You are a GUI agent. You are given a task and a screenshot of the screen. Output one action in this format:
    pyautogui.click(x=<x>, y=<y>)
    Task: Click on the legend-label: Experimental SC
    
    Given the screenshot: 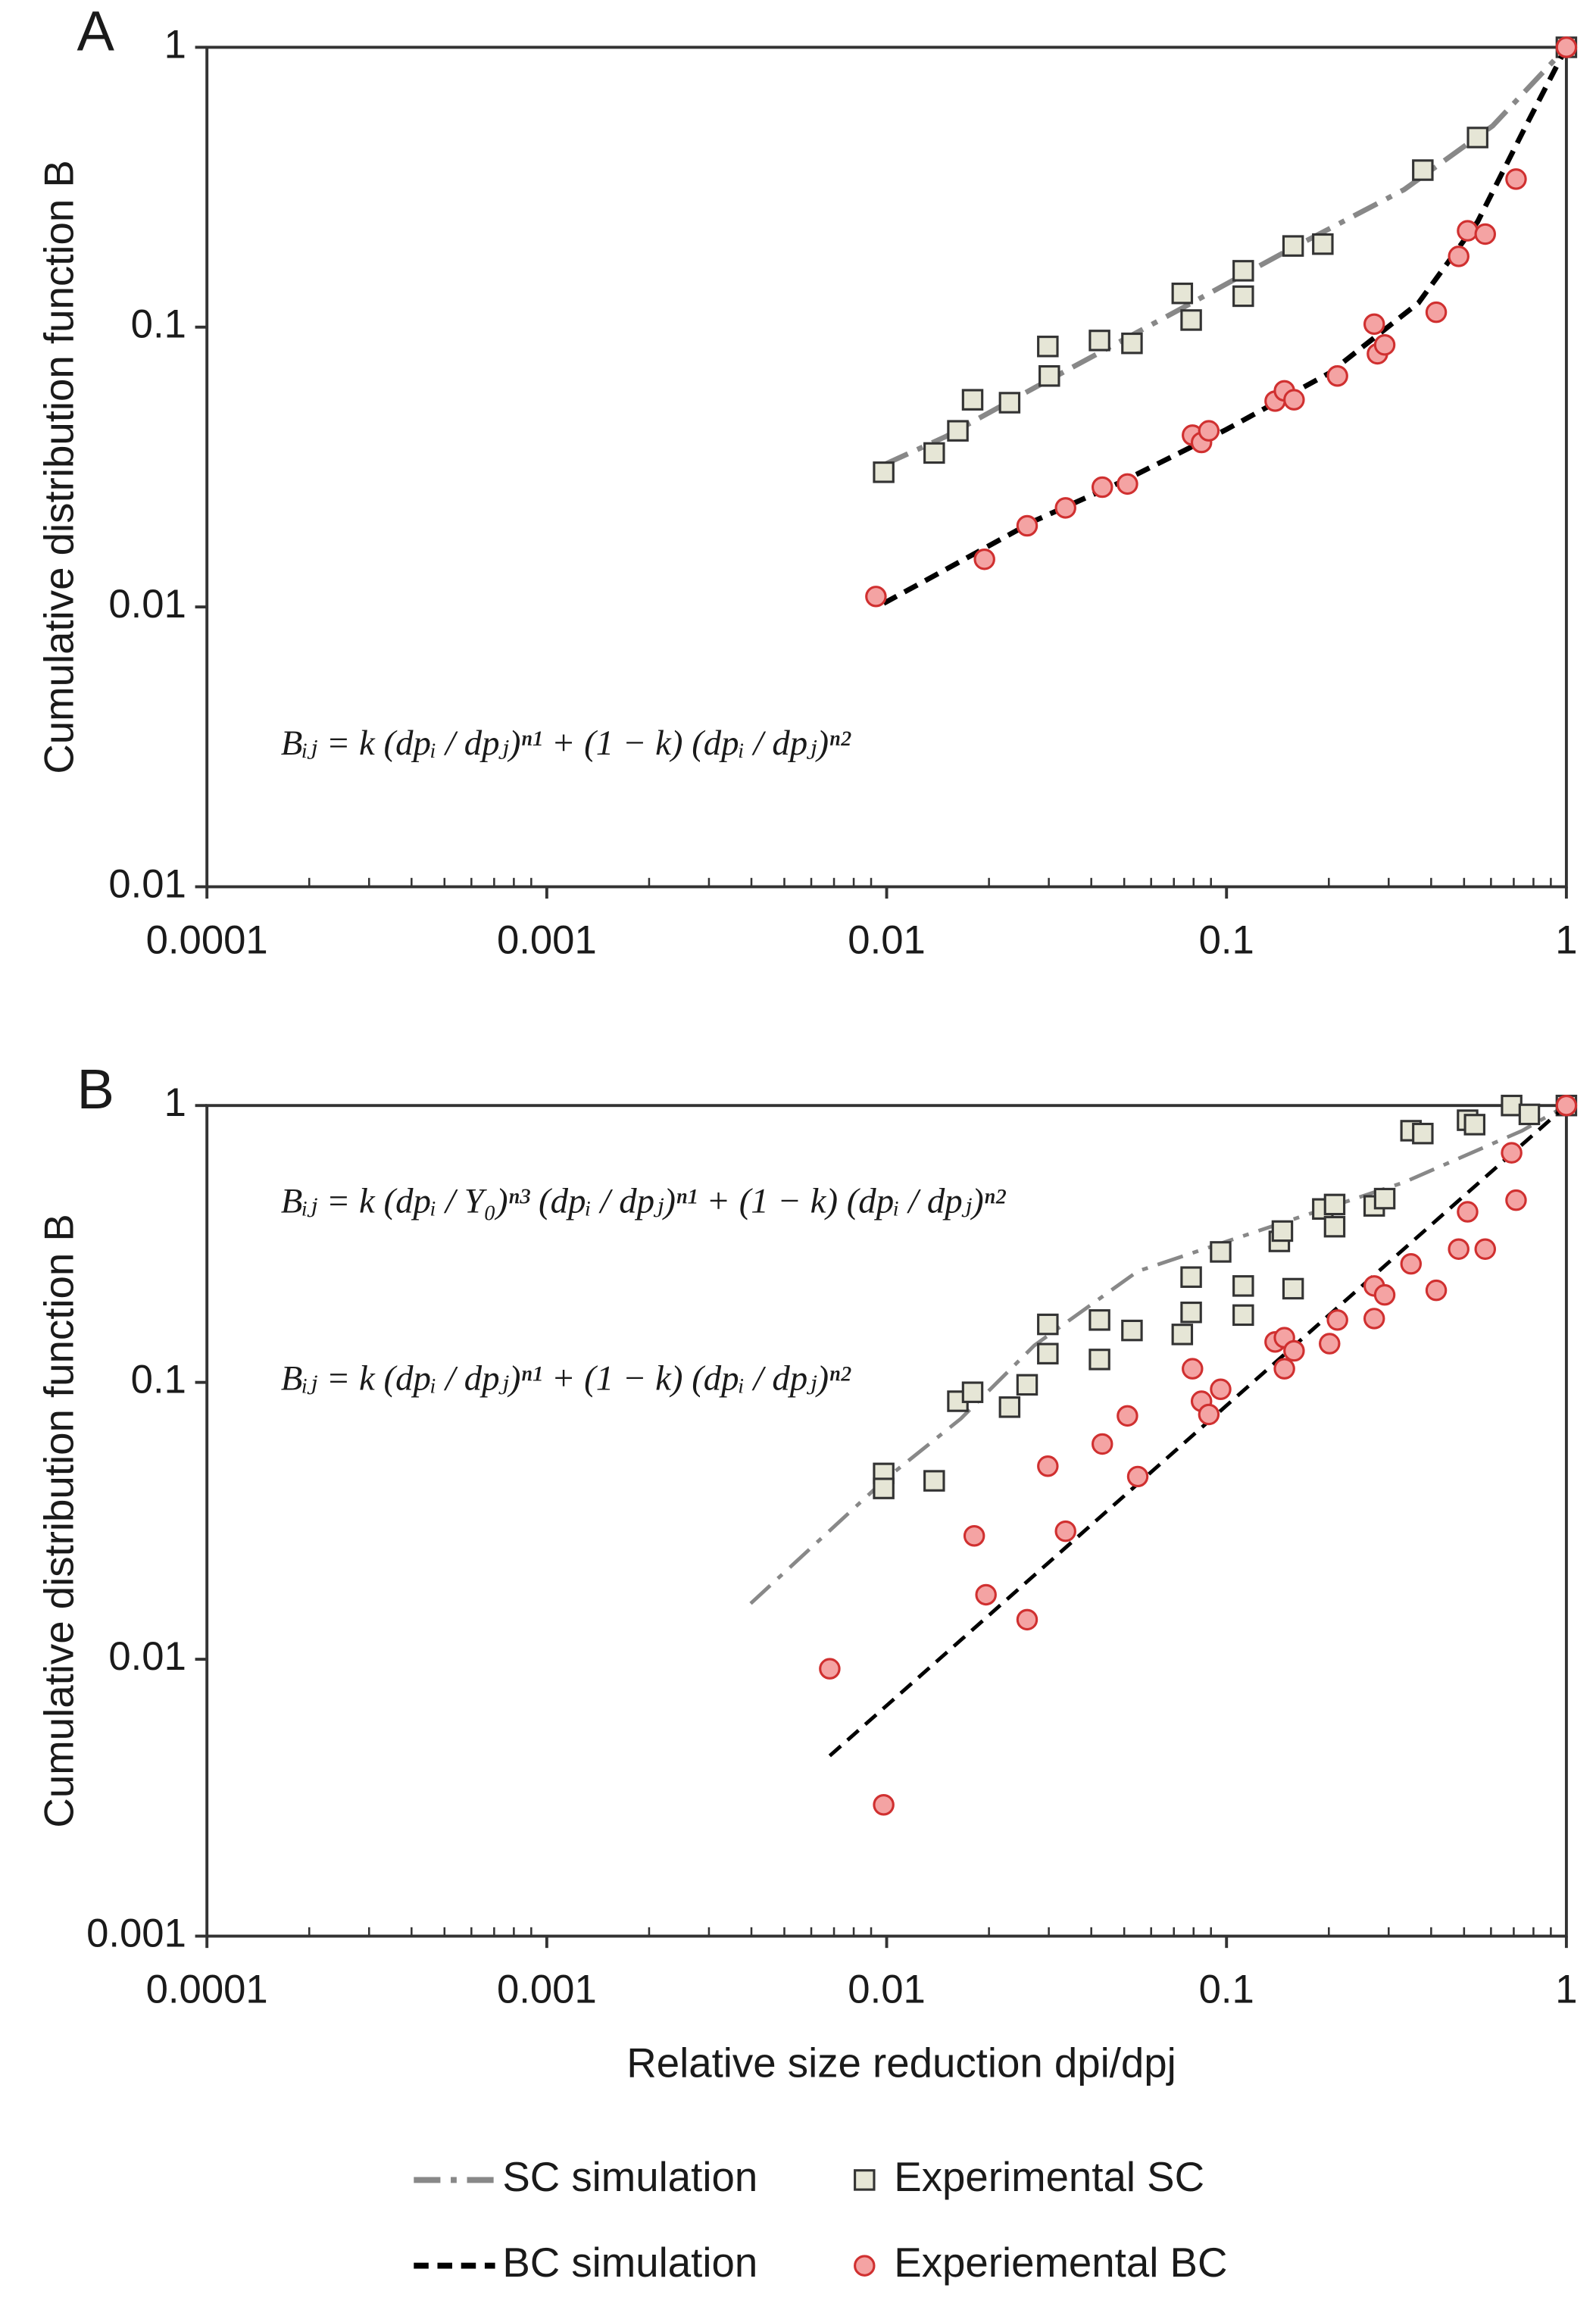 What is the action you would take?
    pyautogui.click(x=1049, y=2177)
    